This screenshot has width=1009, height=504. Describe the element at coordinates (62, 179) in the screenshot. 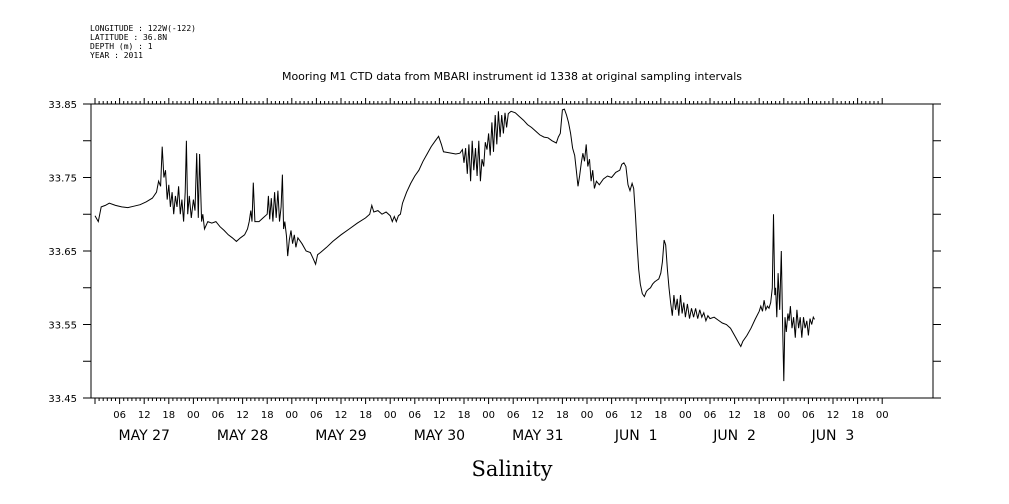

I see `y-tick-label: 33.75` at that location.